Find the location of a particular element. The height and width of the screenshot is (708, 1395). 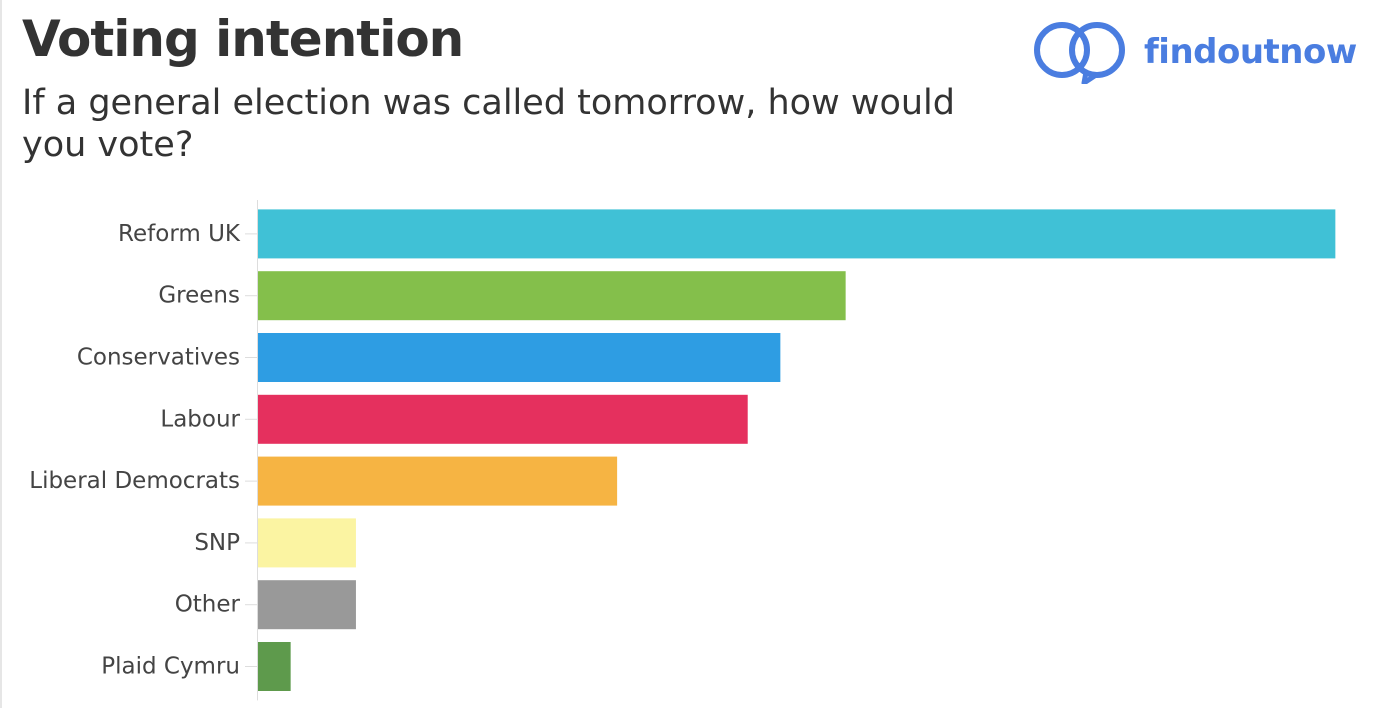

brand-logo: findoutnow is located at coordinates (1193, 52).